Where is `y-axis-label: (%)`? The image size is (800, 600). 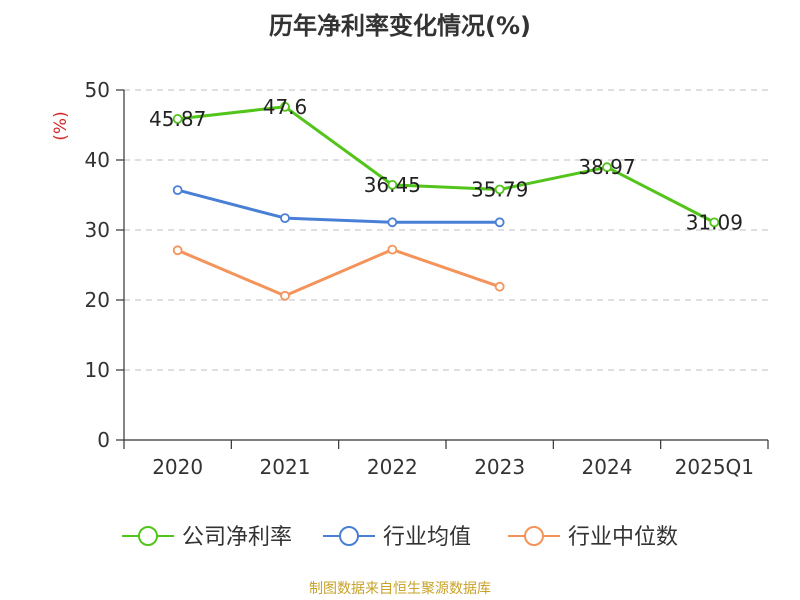 y-axis-label: (%) is located at coordinates (61, 125).